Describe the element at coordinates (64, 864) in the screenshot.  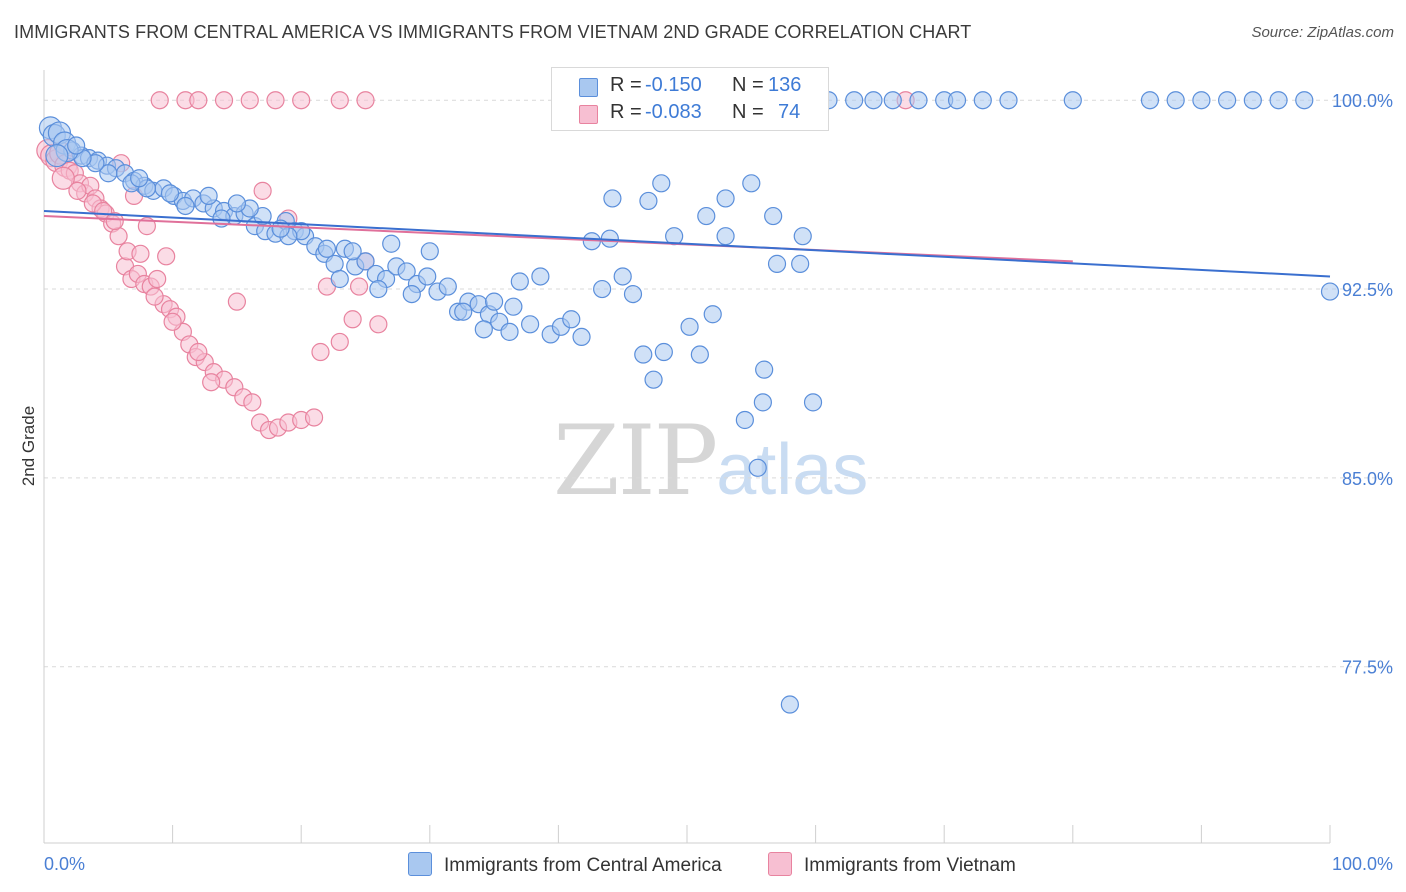
I see `x-tick-label-min: 0.0%` at that location.